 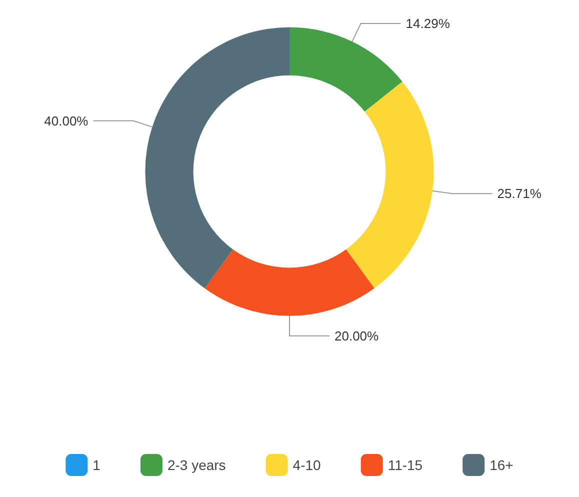 What do you see at coordinates (96, 465) in the screenshot?
I see `legend-label: 1` at bounding box center [96, 465].